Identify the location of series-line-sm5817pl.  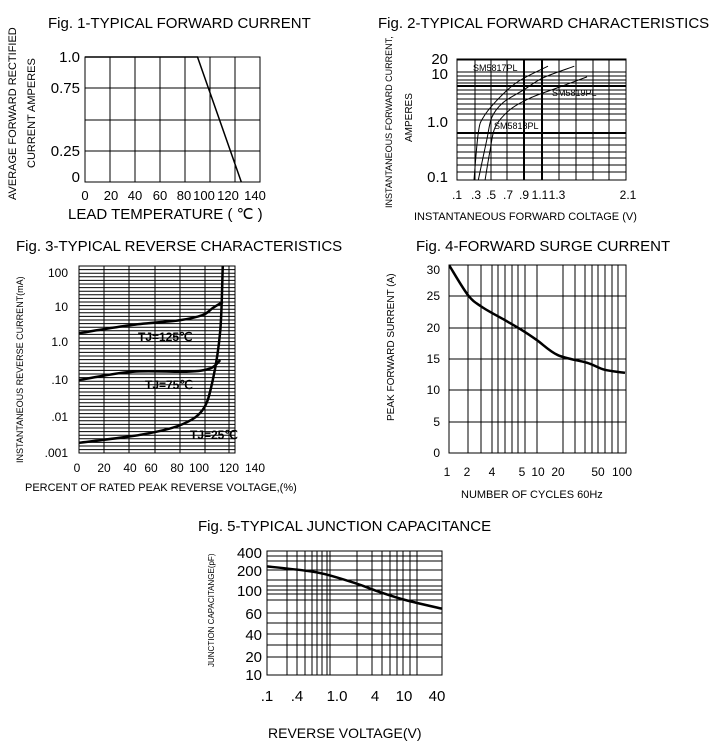
(511, 123).